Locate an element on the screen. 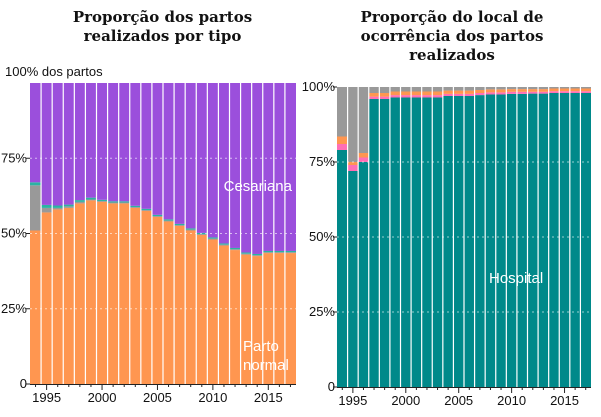 Image resolution: width=601 pixels, height=417 pixels. bar-local-s0-2001 is located at coordinates (416, 242).